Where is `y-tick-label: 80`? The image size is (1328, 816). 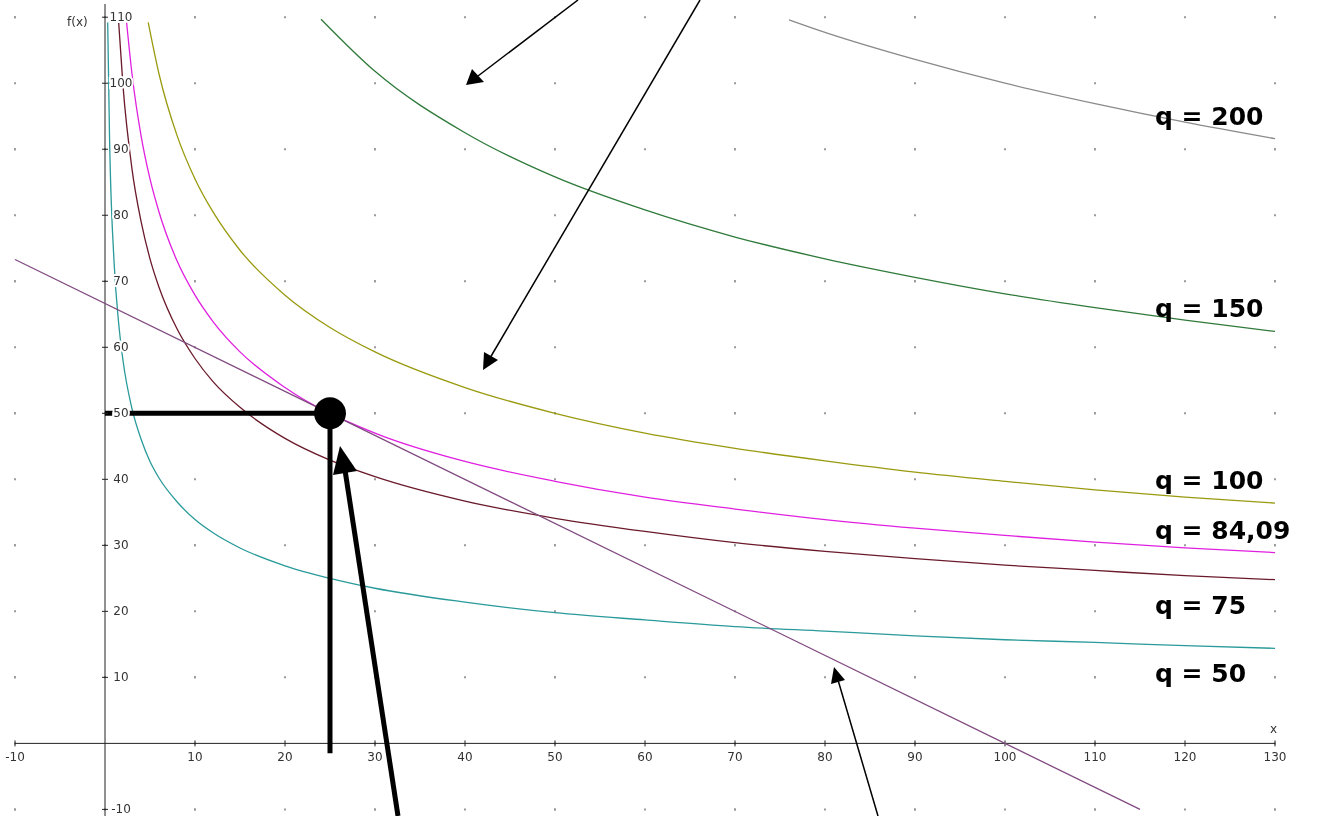
y-tick-label: 80 is located at coordinates (121, 215).